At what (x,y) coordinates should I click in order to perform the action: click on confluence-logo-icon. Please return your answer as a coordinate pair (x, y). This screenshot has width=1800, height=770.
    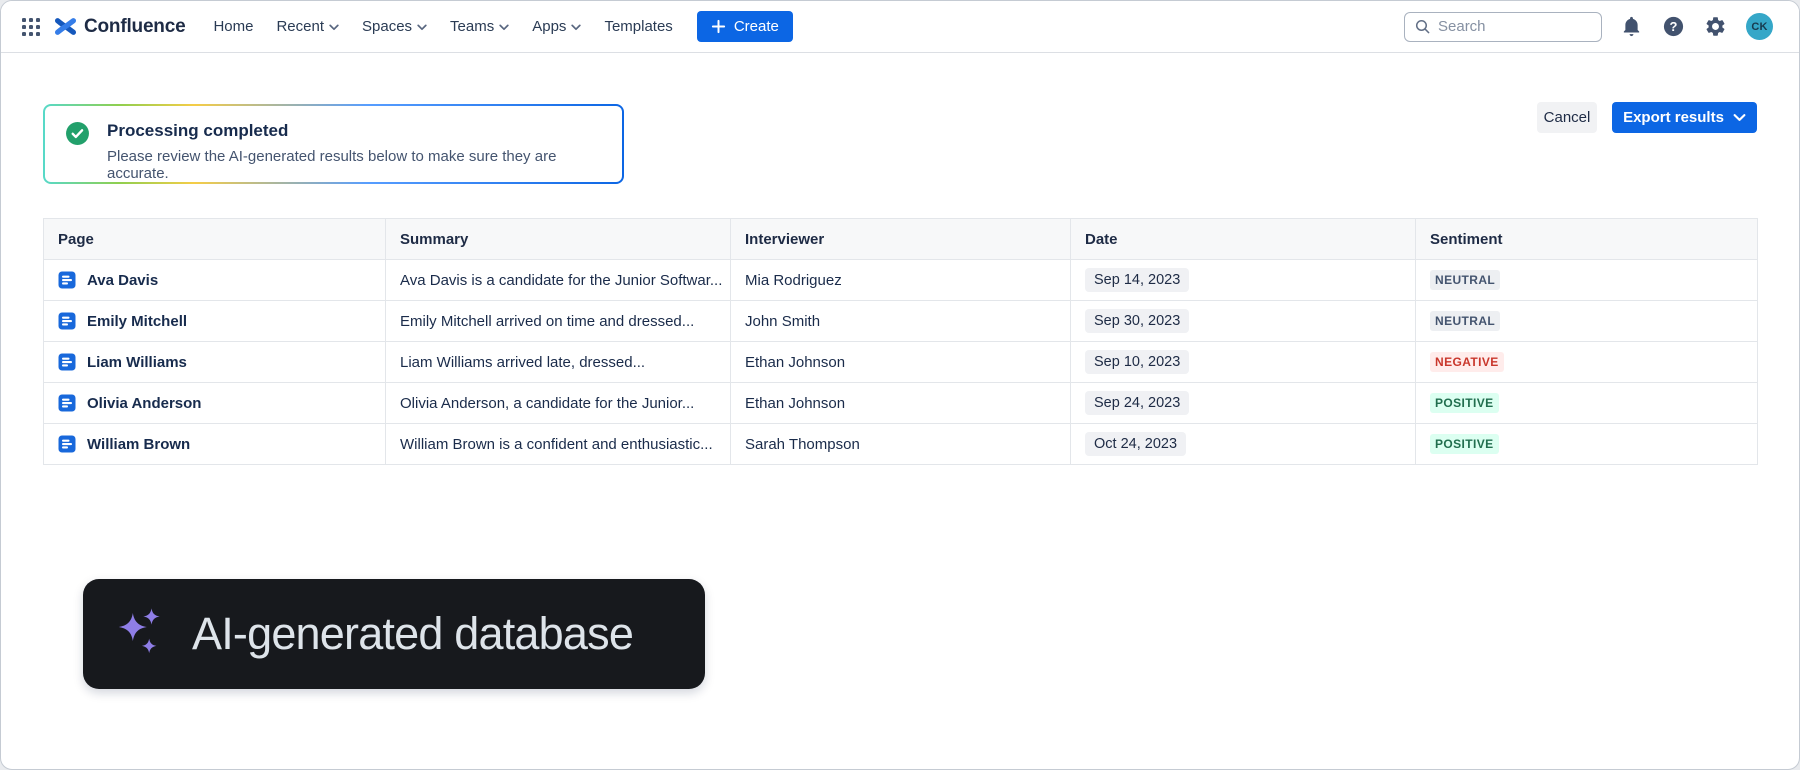
    Looking at the image, I should click on (65, 26).